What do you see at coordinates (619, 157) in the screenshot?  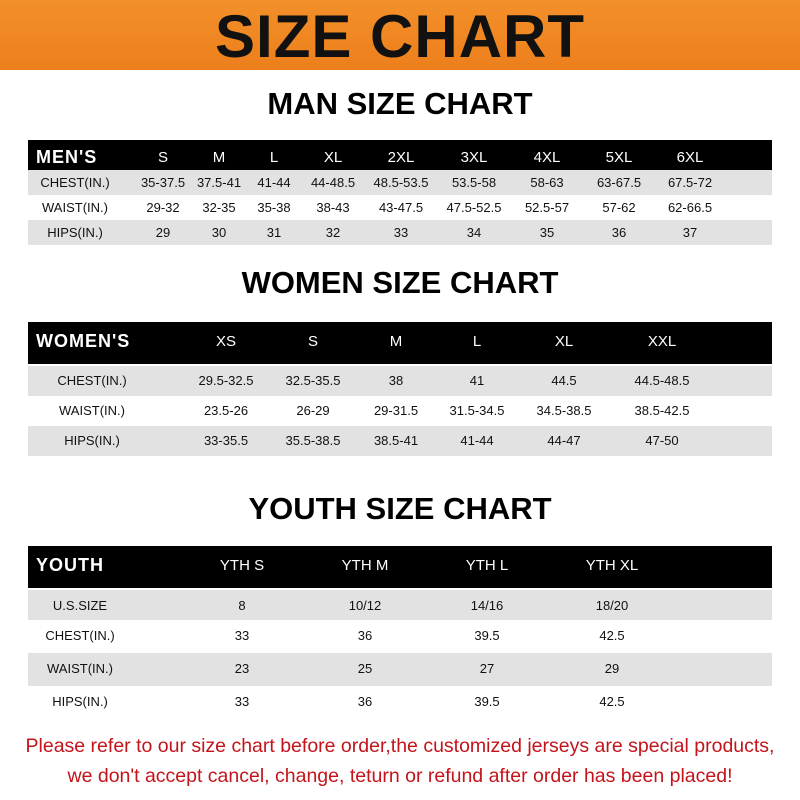 I see `size-header: 5XL` at bounding box center [619, 157].